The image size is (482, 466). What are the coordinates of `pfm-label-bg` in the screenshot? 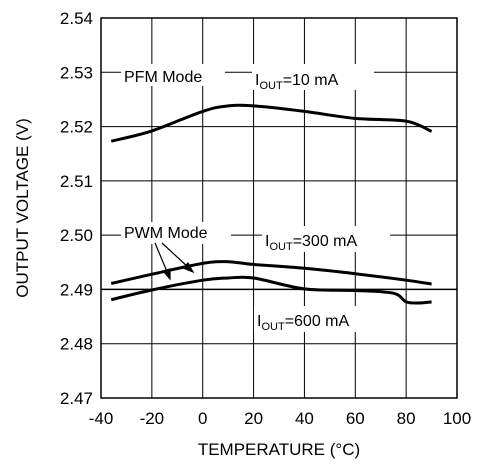 It's located at (173, 75).